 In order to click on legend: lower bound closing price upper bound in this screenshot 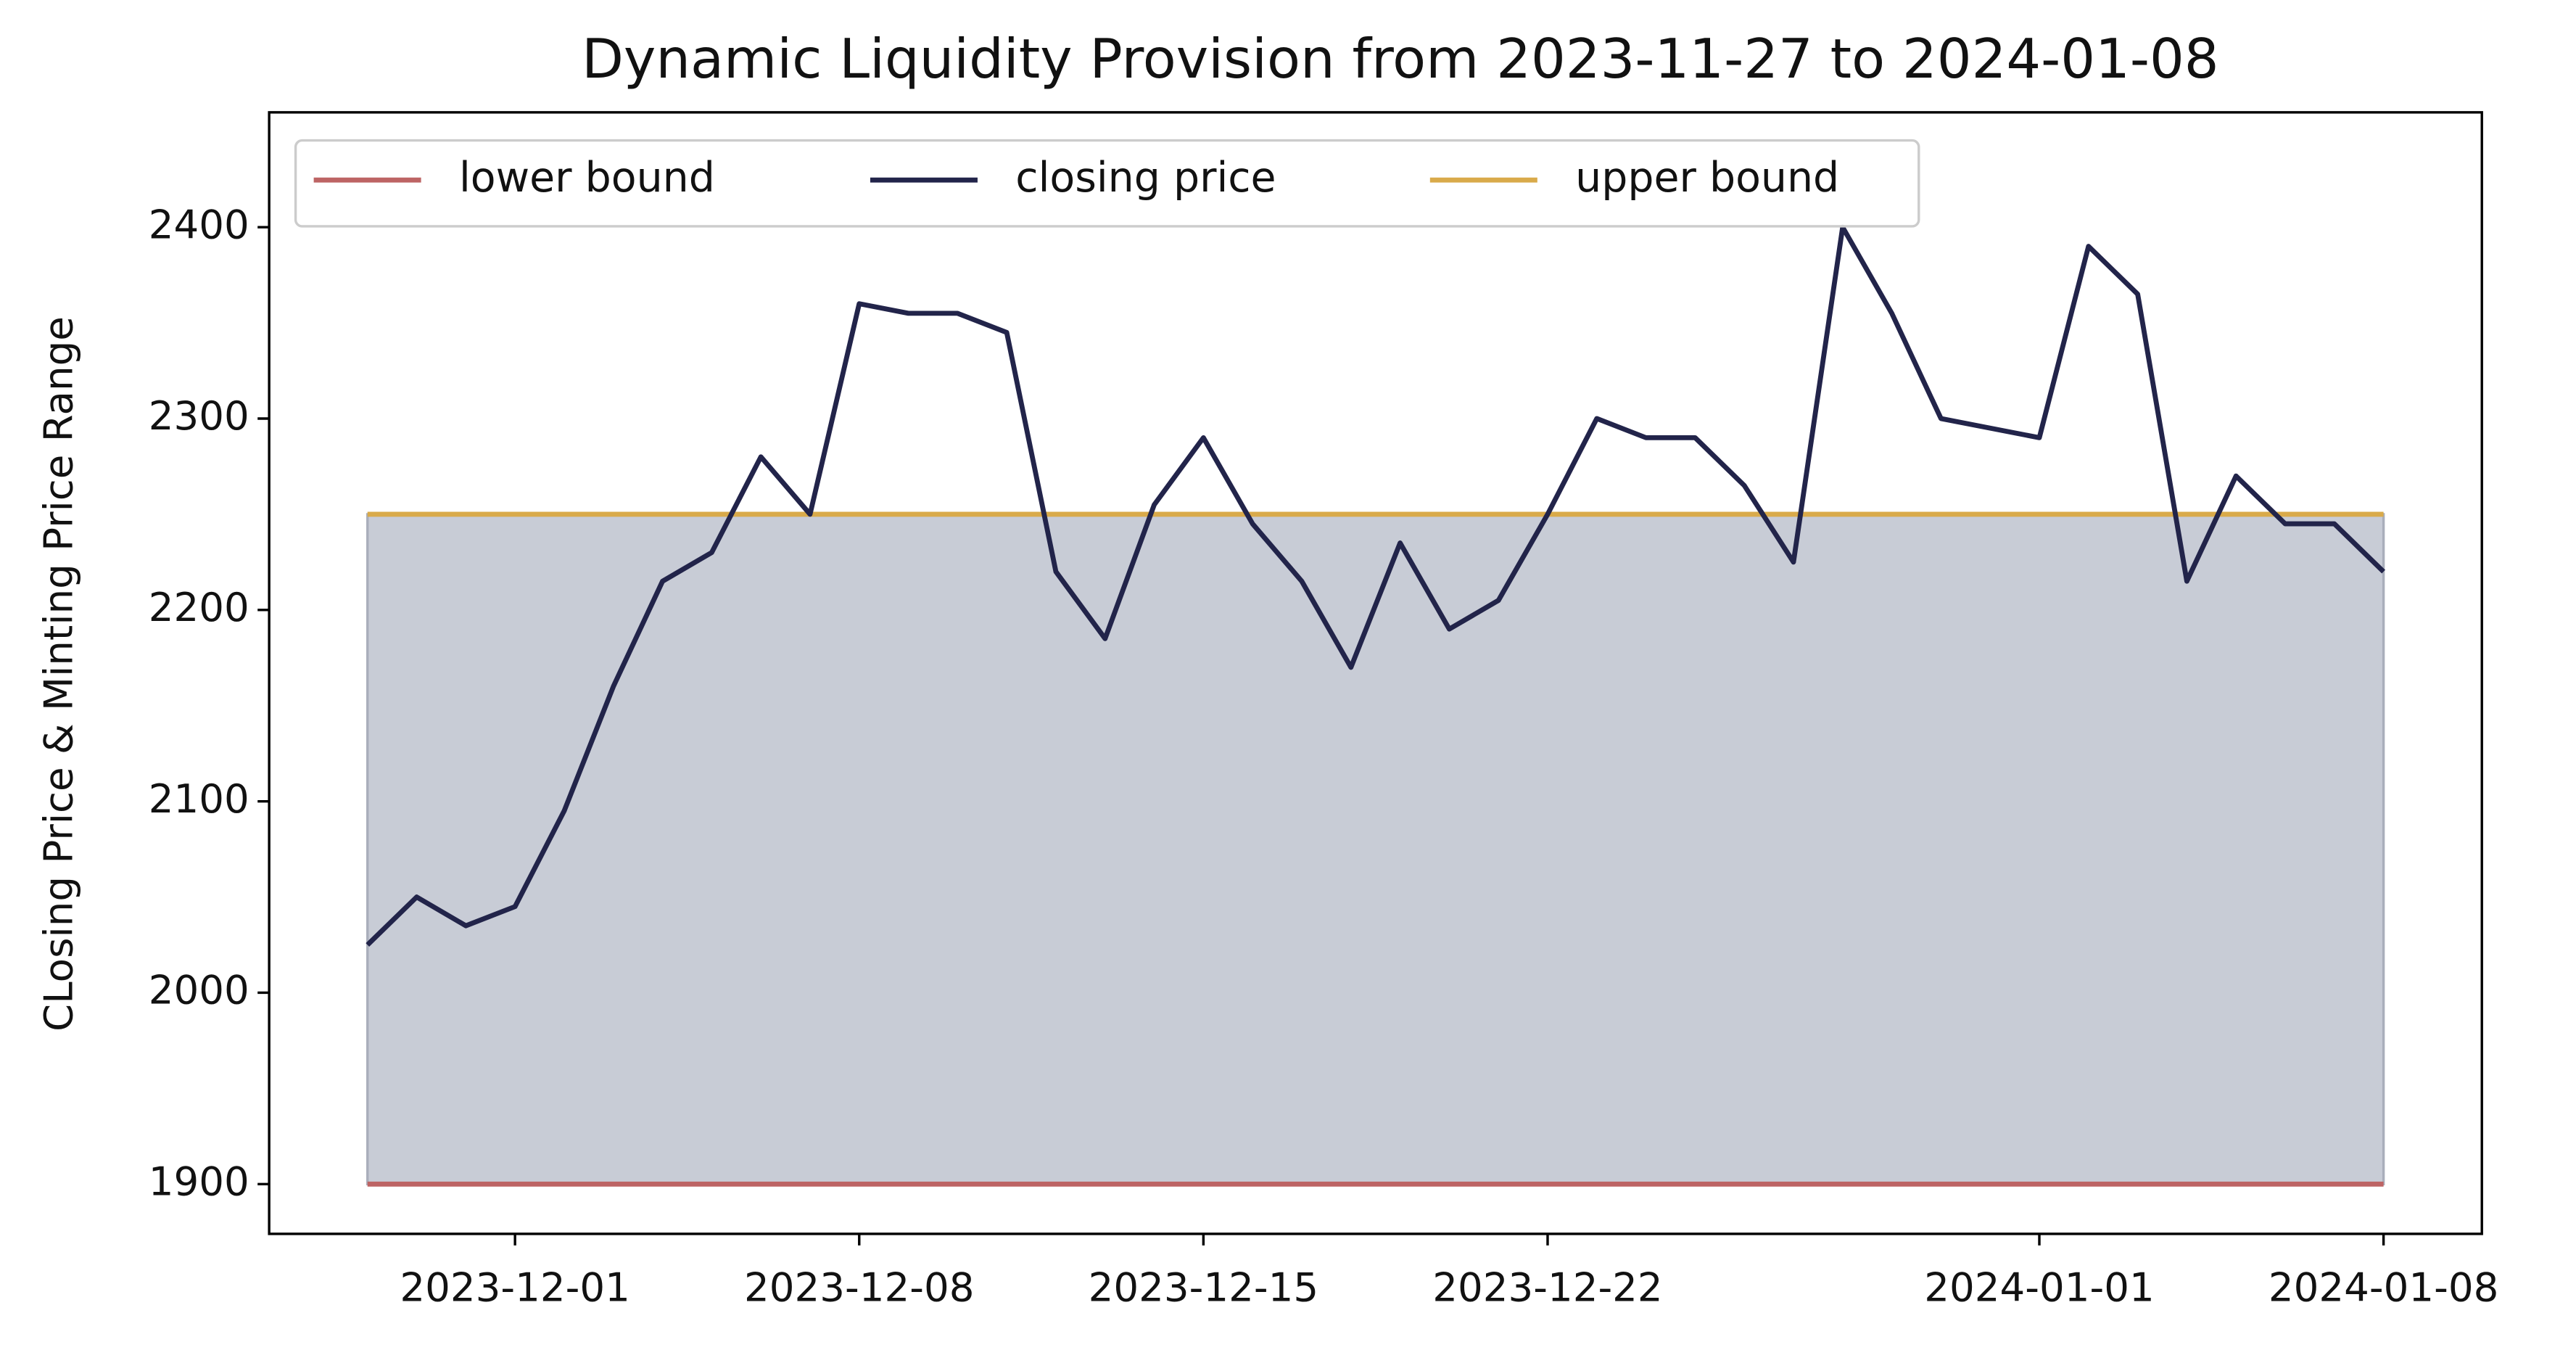, I will do `click(1107, 184)`.